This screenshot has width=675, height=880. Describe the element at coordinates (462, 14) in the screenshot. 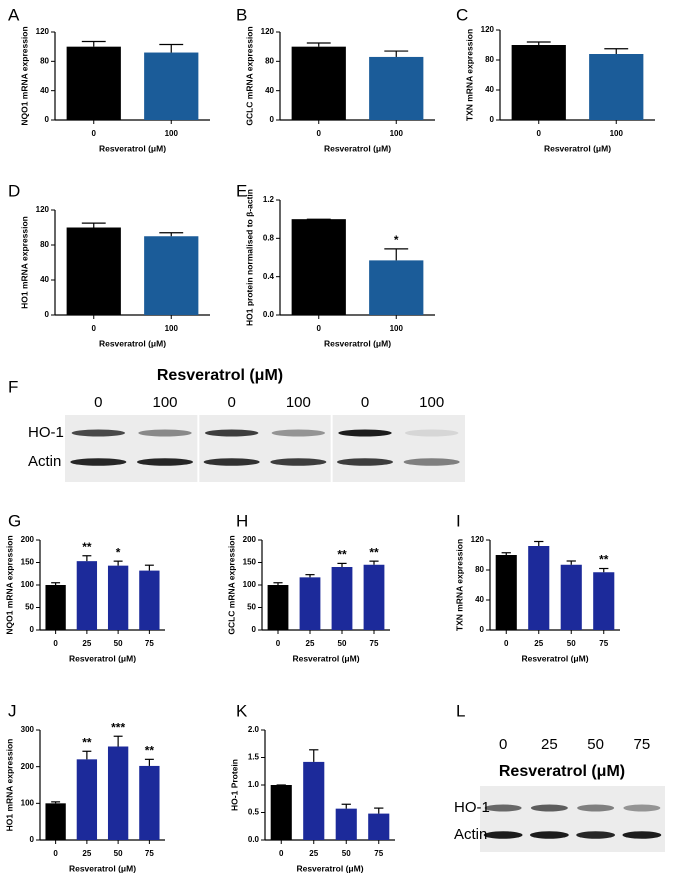

I see `panel-letter: C` at that location.